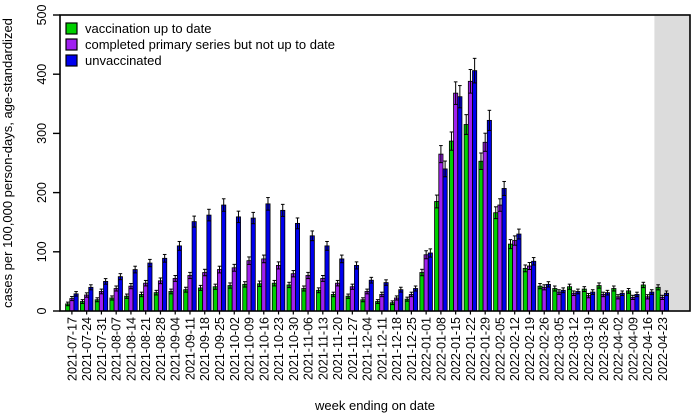 The height and width of the screenshot is (420, 700). I want to click on x-tick-label: 2022-04-02, so click(619, 349).